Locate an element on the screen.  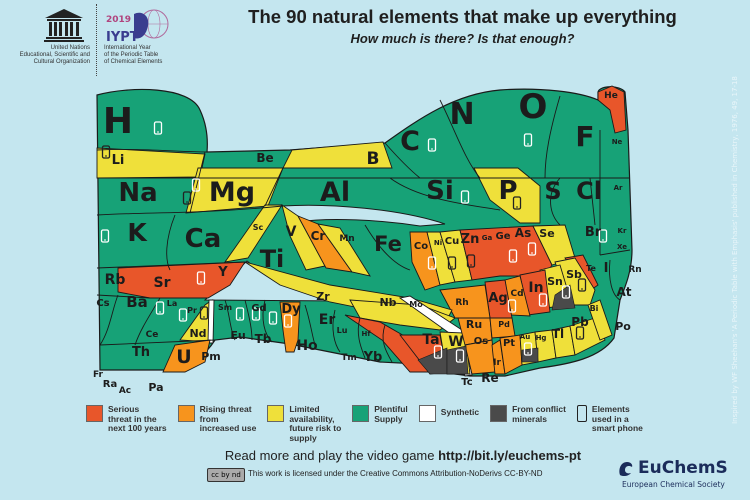
element-symbol-u: U is located at coordinates (183, 357).